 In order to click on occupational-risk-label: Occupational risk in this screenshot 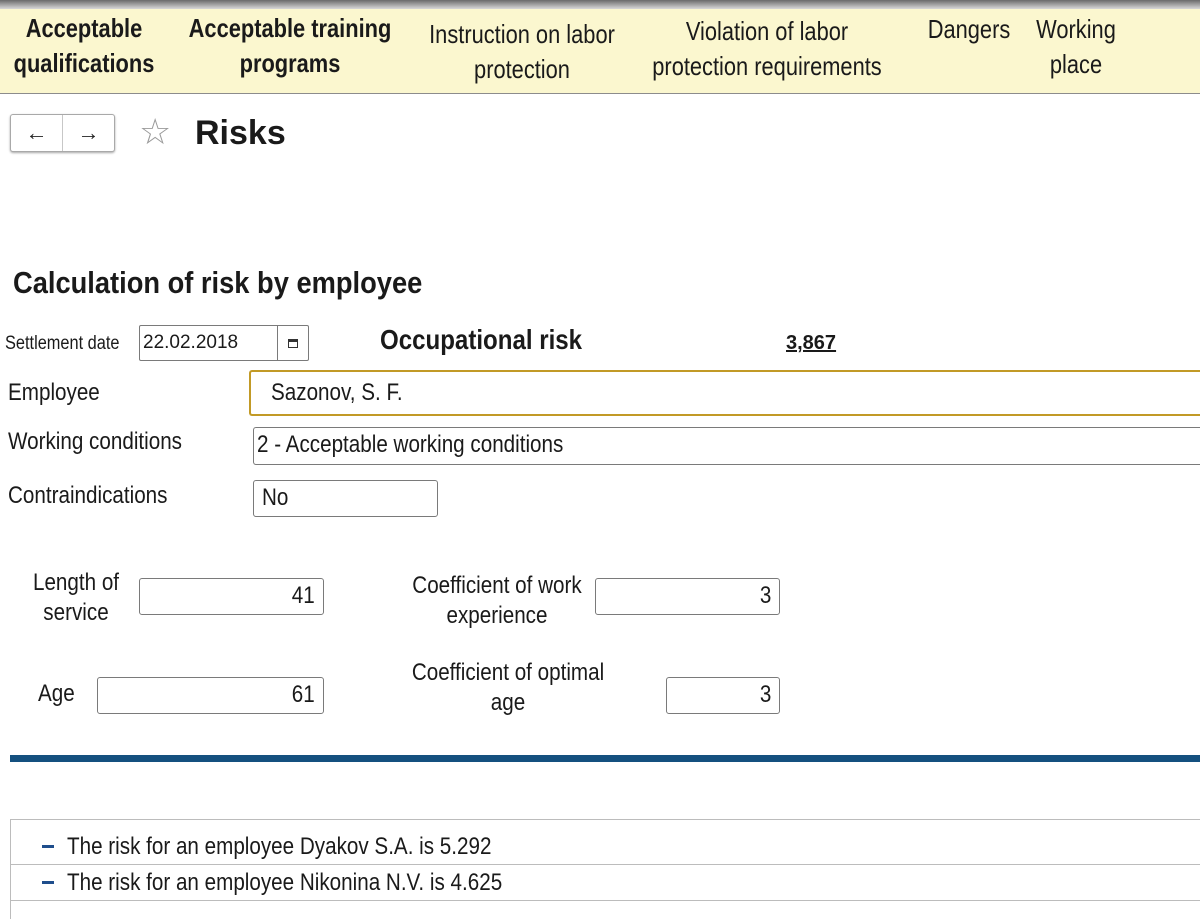, I will do `click(481, 339)`.